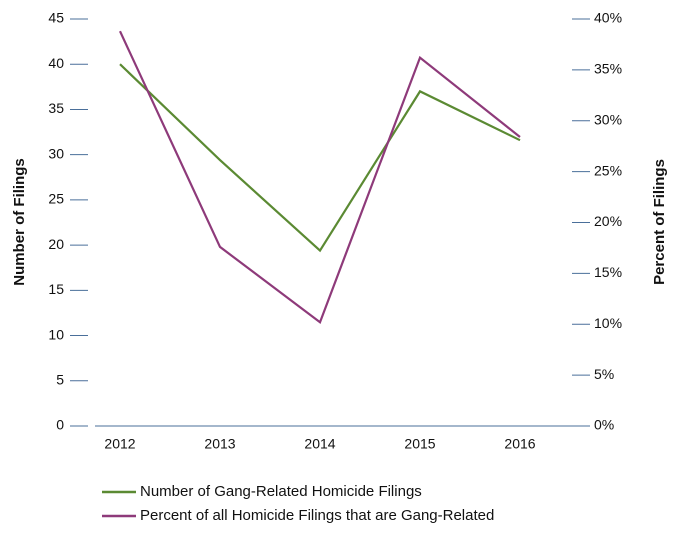 The image size is (683, 535). I want to click on y-tick-label: 10, so click(56, 334).